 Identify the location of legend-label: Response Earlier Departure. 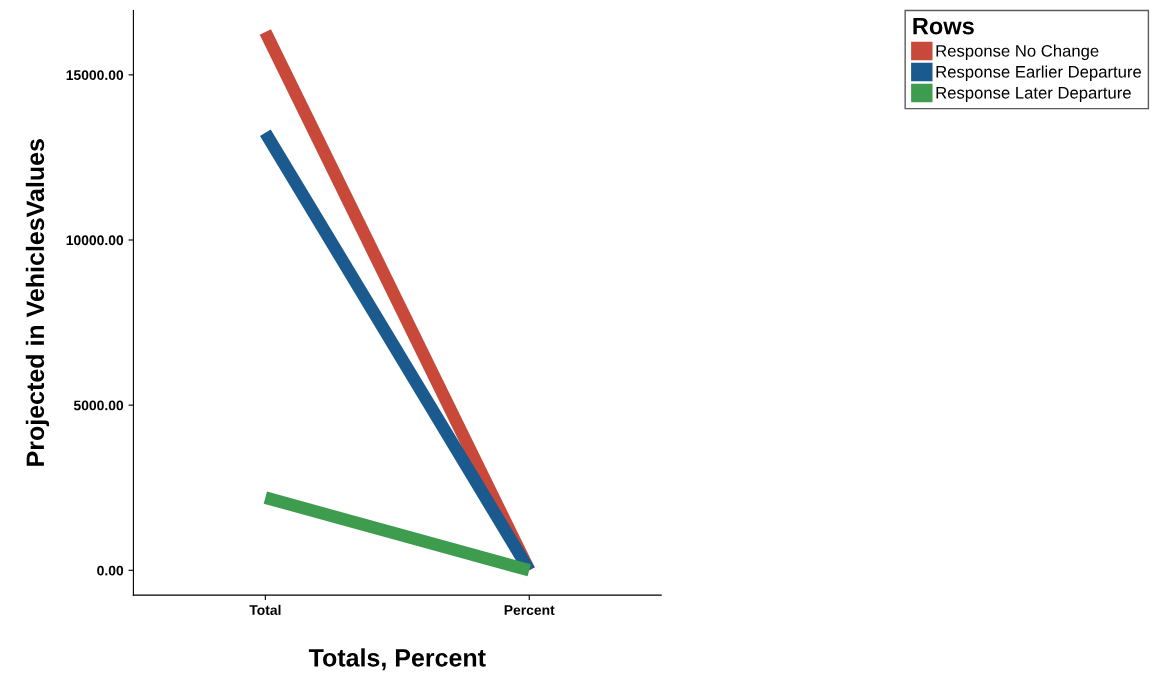
(1039, 73).